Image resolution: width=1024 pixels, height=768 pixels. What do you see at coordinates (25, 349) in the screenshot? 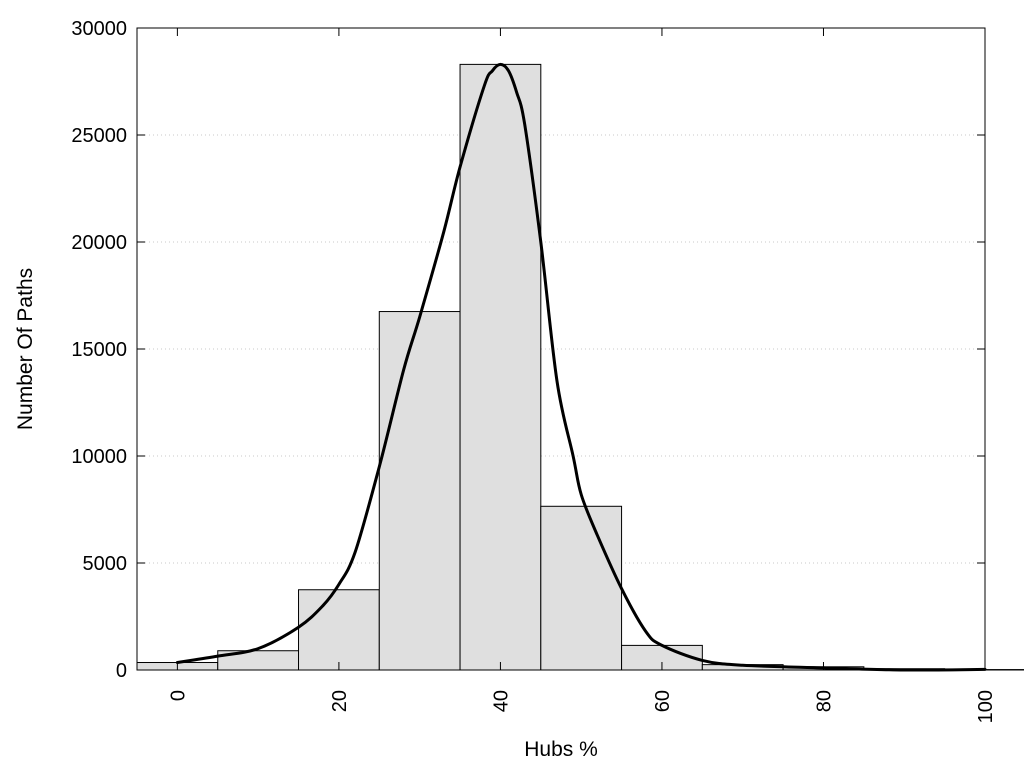
I see `y-axis-title: Number Of Paths` at bounding box center [25, 349].